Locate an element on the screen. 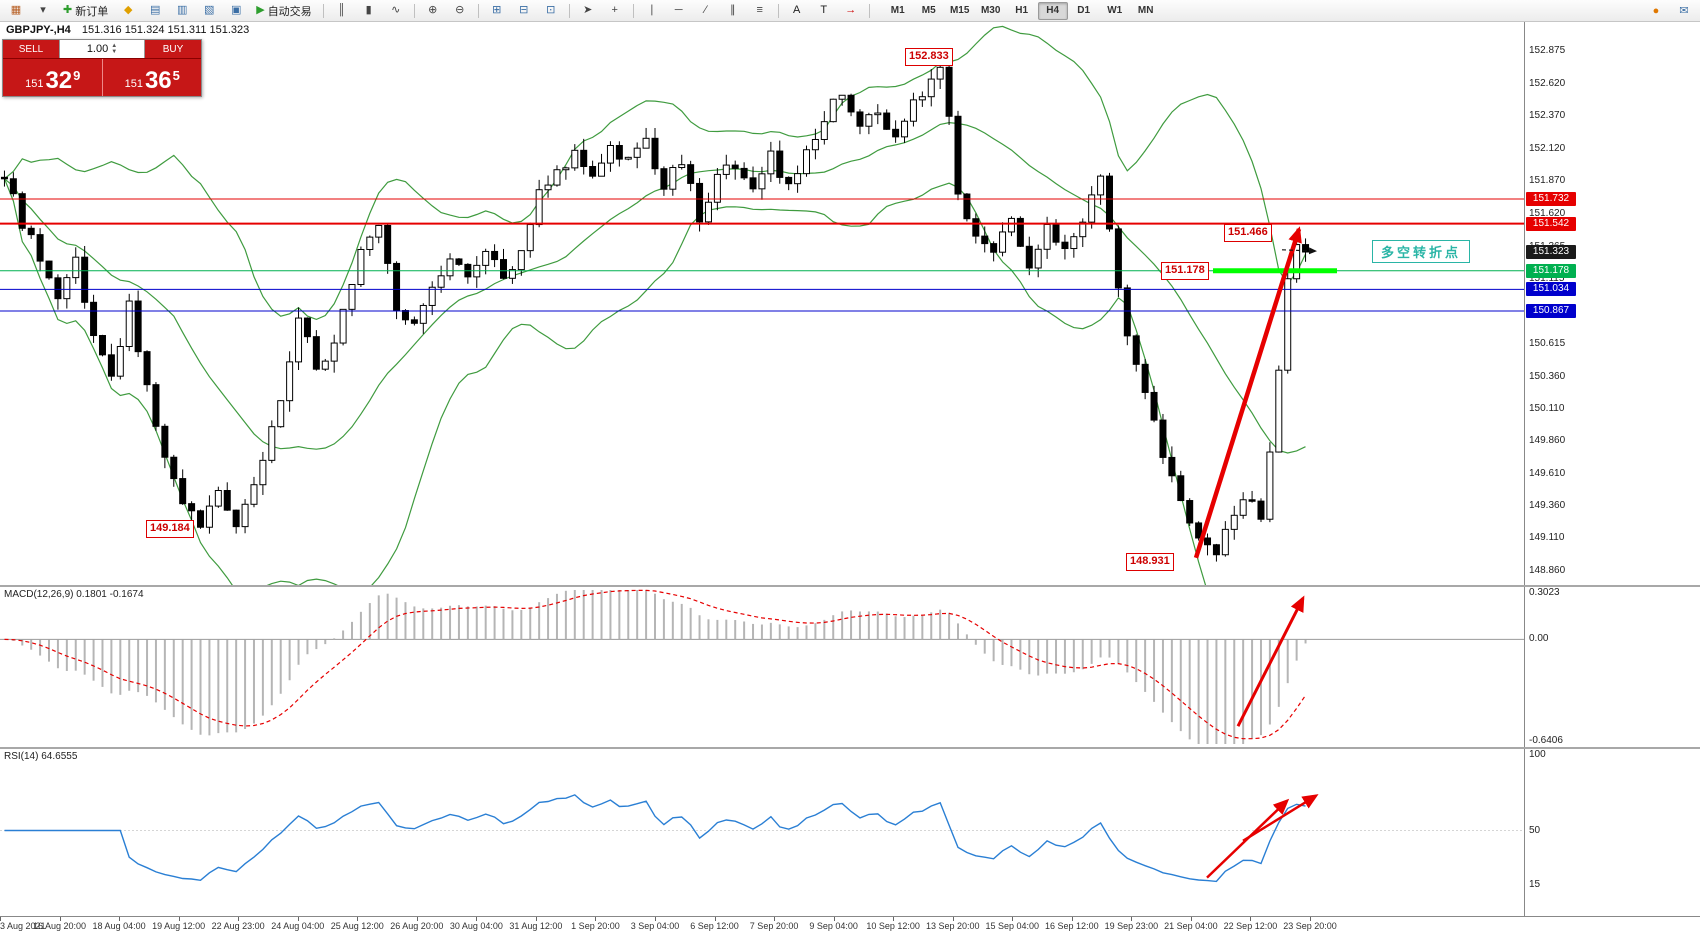 Image resolution: width=1700 pixels, height=936 pixels. price-tick: 151.115 is located at coordinates (1547, 278).